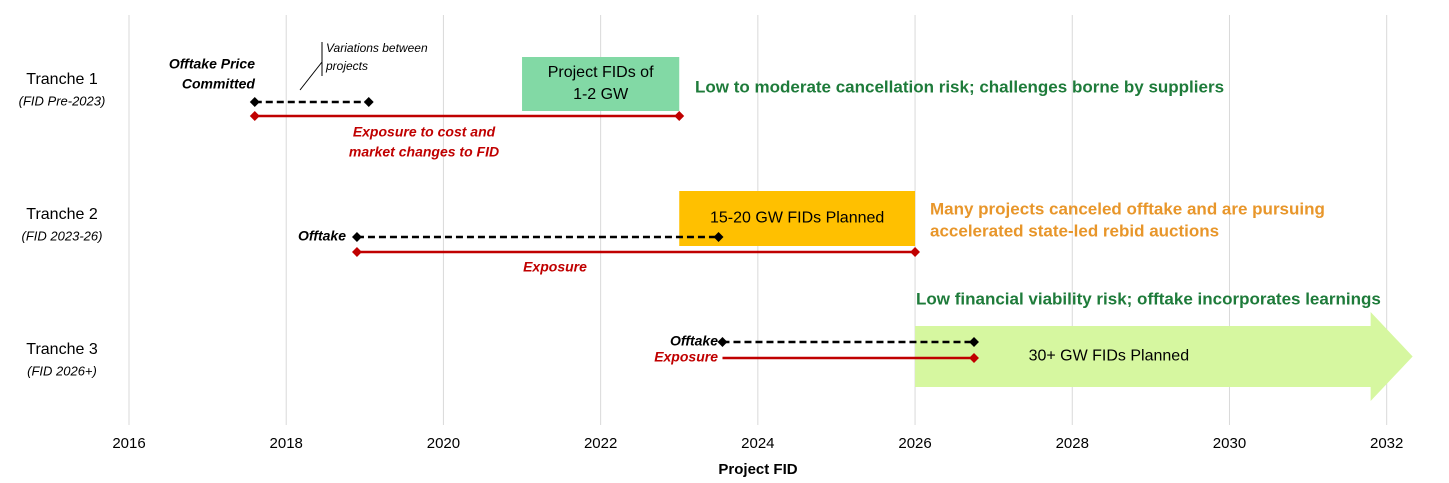 The image size is (1449, 483). I want to click on x-tick-label: 2020, so click(443, 443).